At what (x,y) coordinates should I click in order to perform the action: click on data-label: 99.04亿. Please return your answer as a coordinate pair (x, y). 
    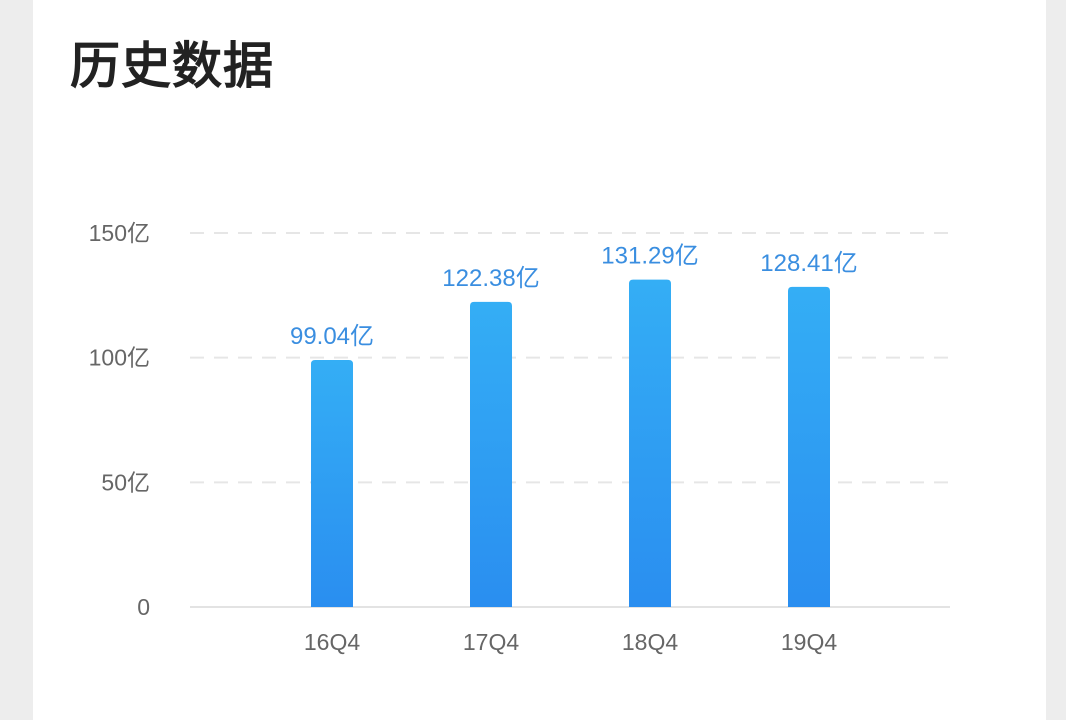
    Looking at the image, I should click on (332, 336).